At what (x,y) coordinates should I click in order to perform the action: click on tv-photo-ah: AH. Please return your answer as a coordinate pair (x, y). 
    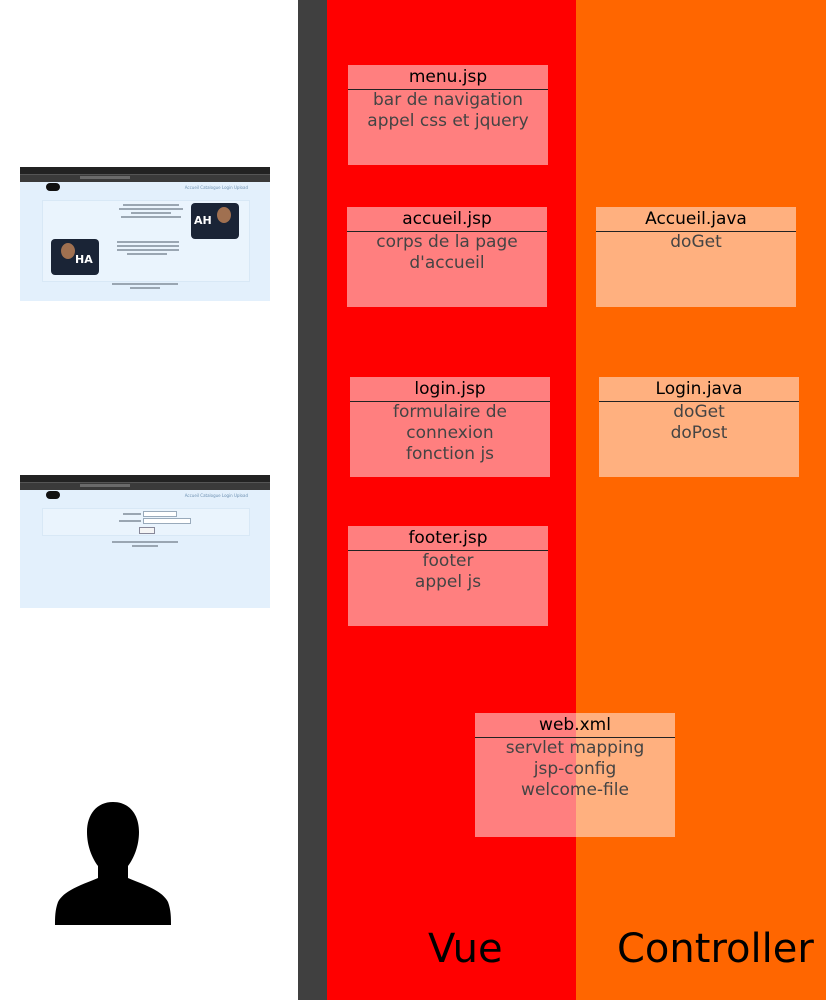
    Looking at the image, I should click on (215, 221).